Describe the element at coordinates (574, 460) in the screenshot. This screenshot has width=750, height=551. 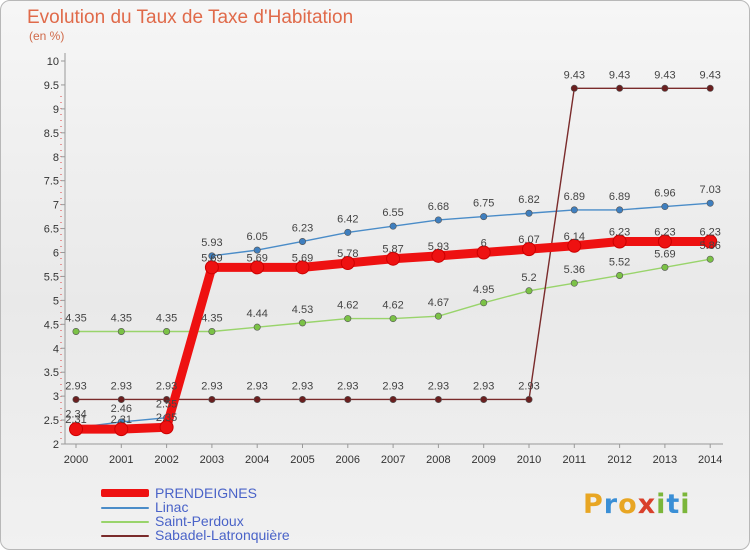
I see `x-tick-label: 2011` at that location.